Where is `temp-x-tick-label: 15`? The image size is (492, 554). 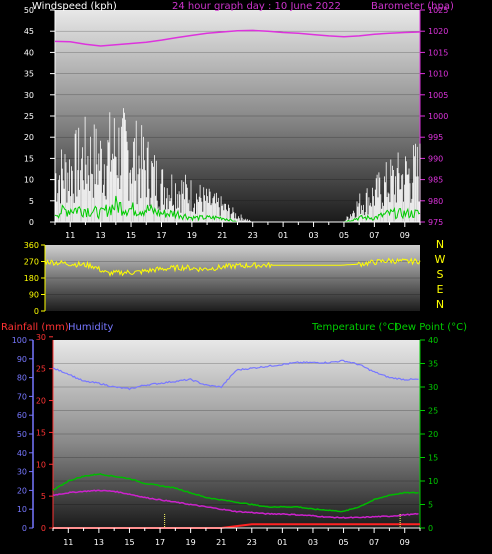
temp-x-tick-label: 15 is located at coordinates (129, 542).